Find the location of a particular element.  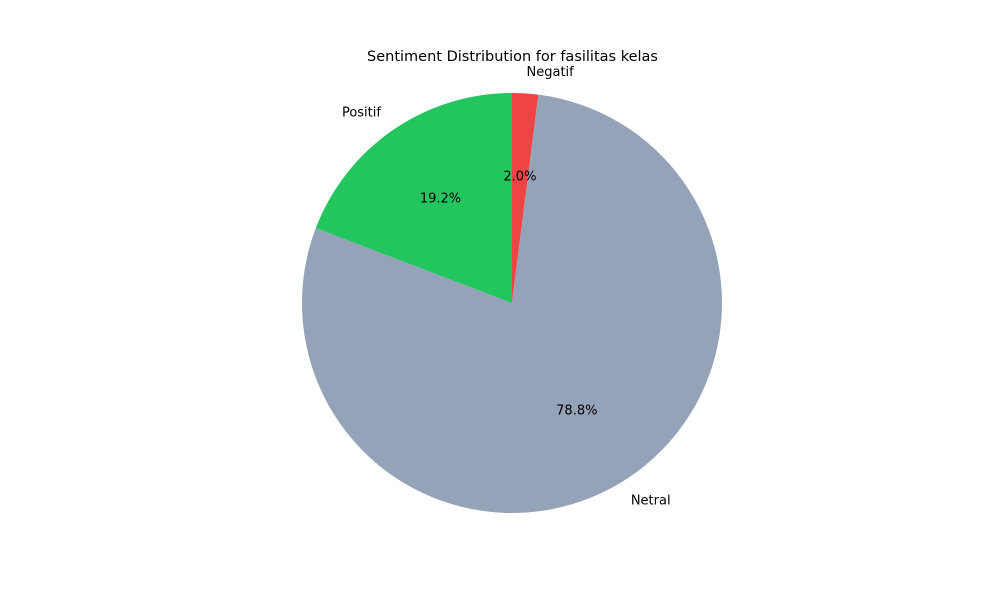

pie-slice-positif is located at coordinates (413, 198).